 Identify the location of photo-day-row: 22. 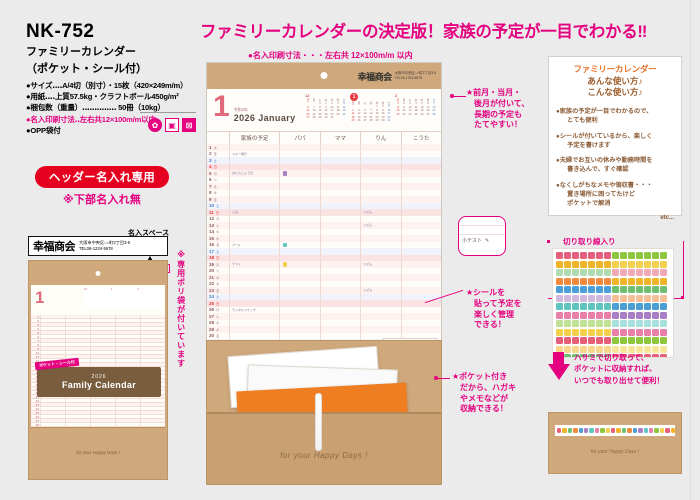
(98, 401).